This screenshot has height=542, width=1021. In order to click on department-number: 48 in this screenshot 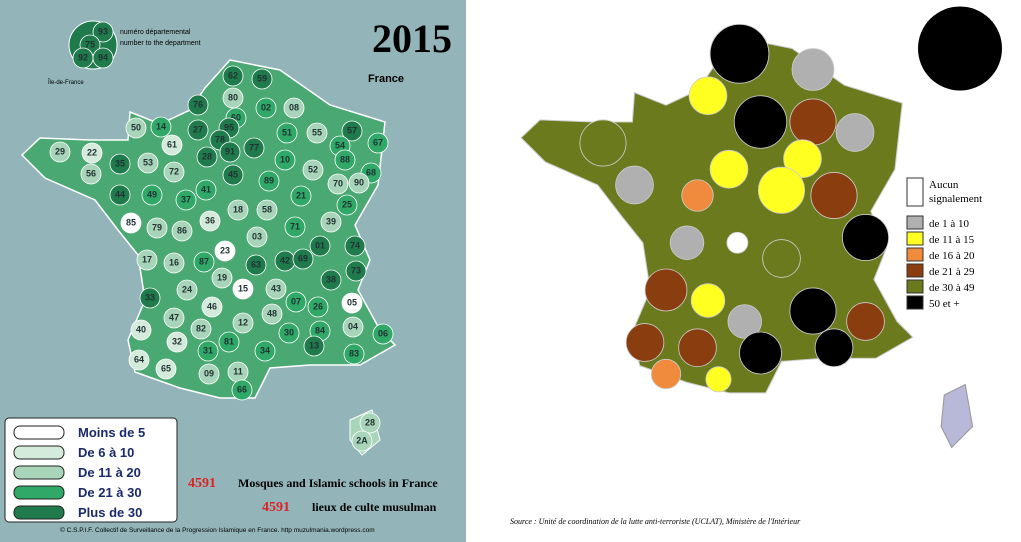, I will do `click(272, 313)`.